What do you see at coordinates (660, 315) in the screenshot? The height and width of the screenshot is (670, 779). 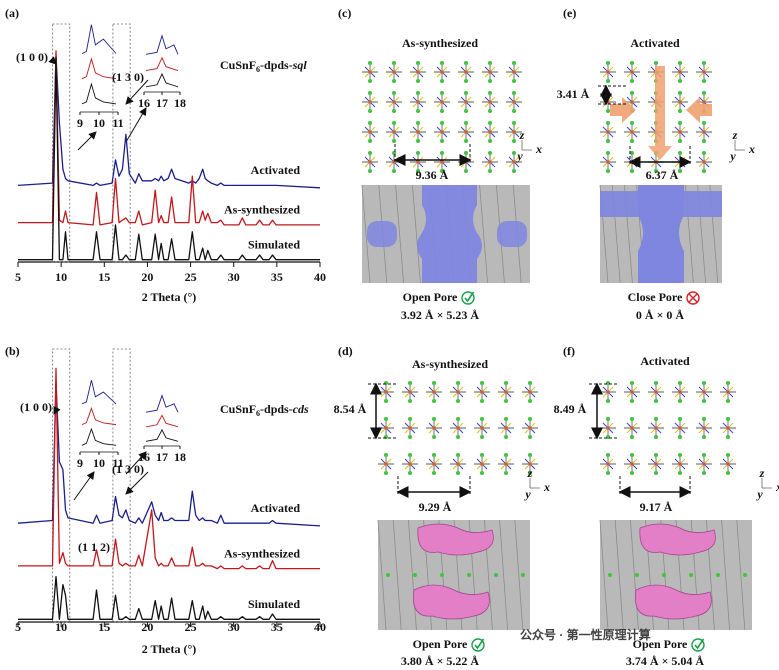 I see `pore-size: 0 Å × 0 Å` at bounding box center [660, 315].